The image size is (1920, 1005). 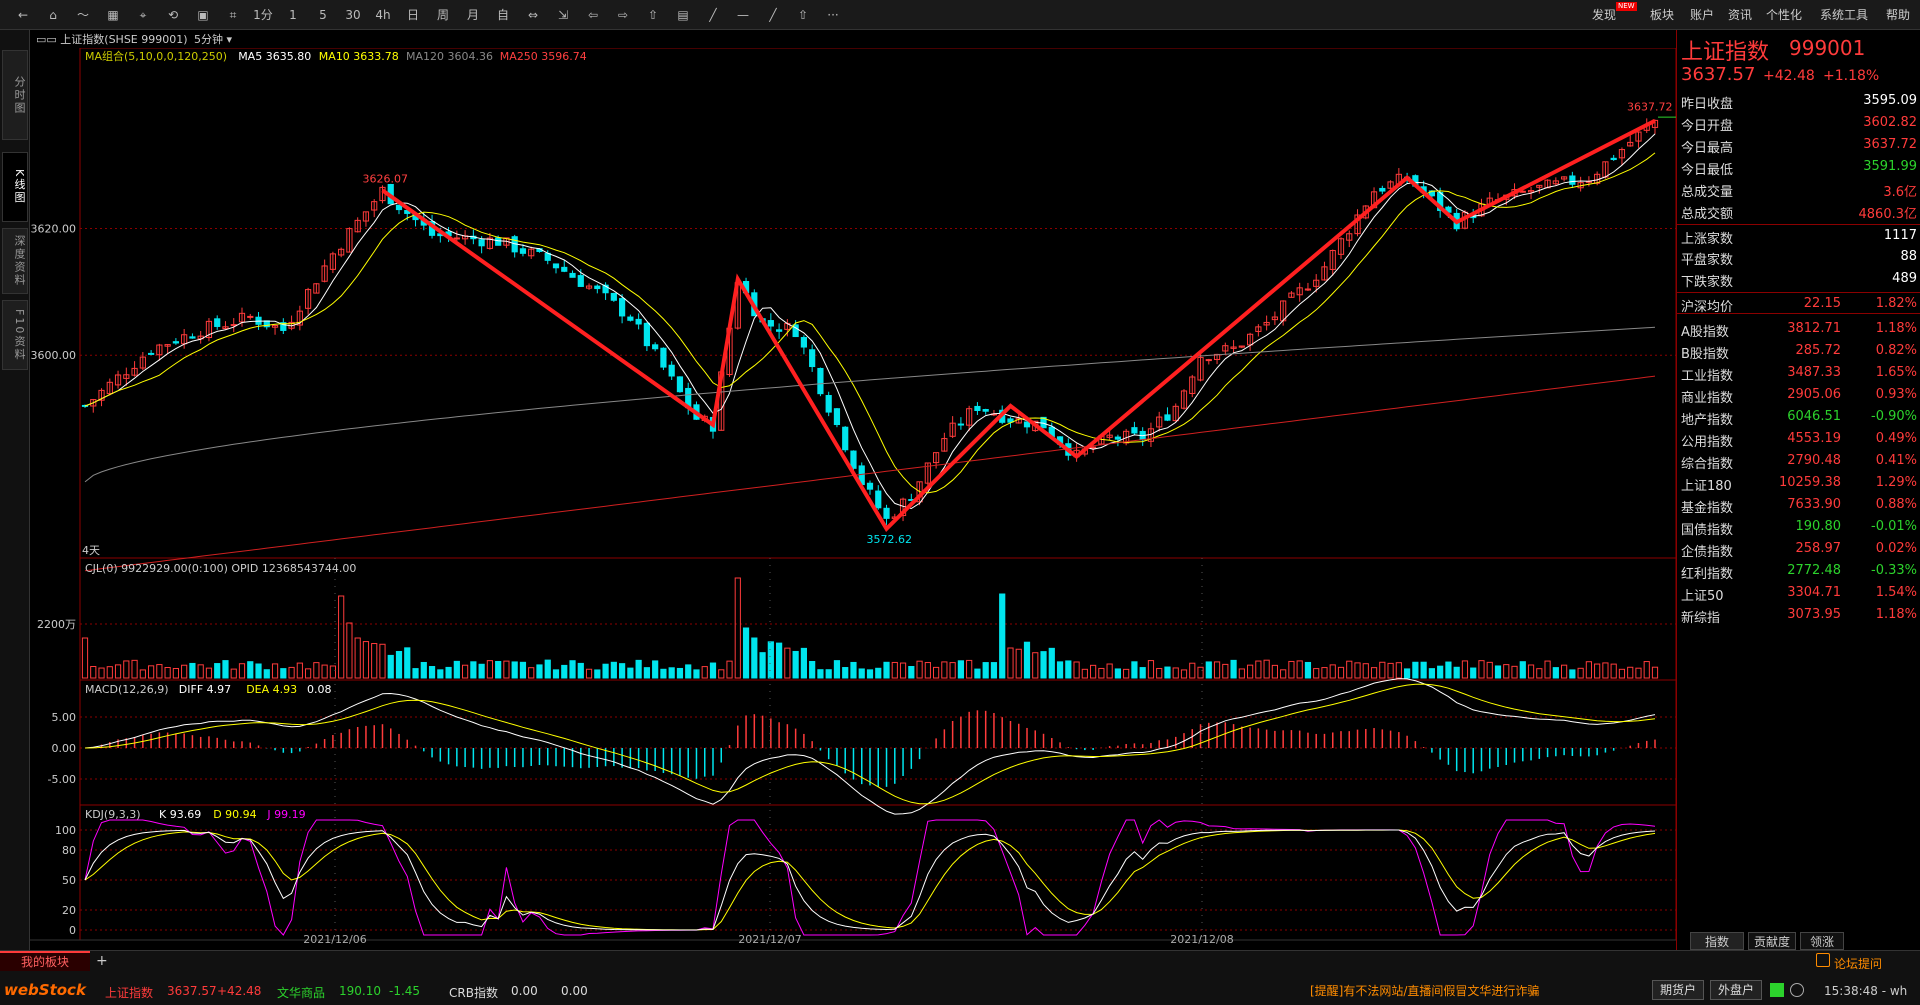 I want to click on menu-item-5: 系统工具, so click(x=1844, y=15).